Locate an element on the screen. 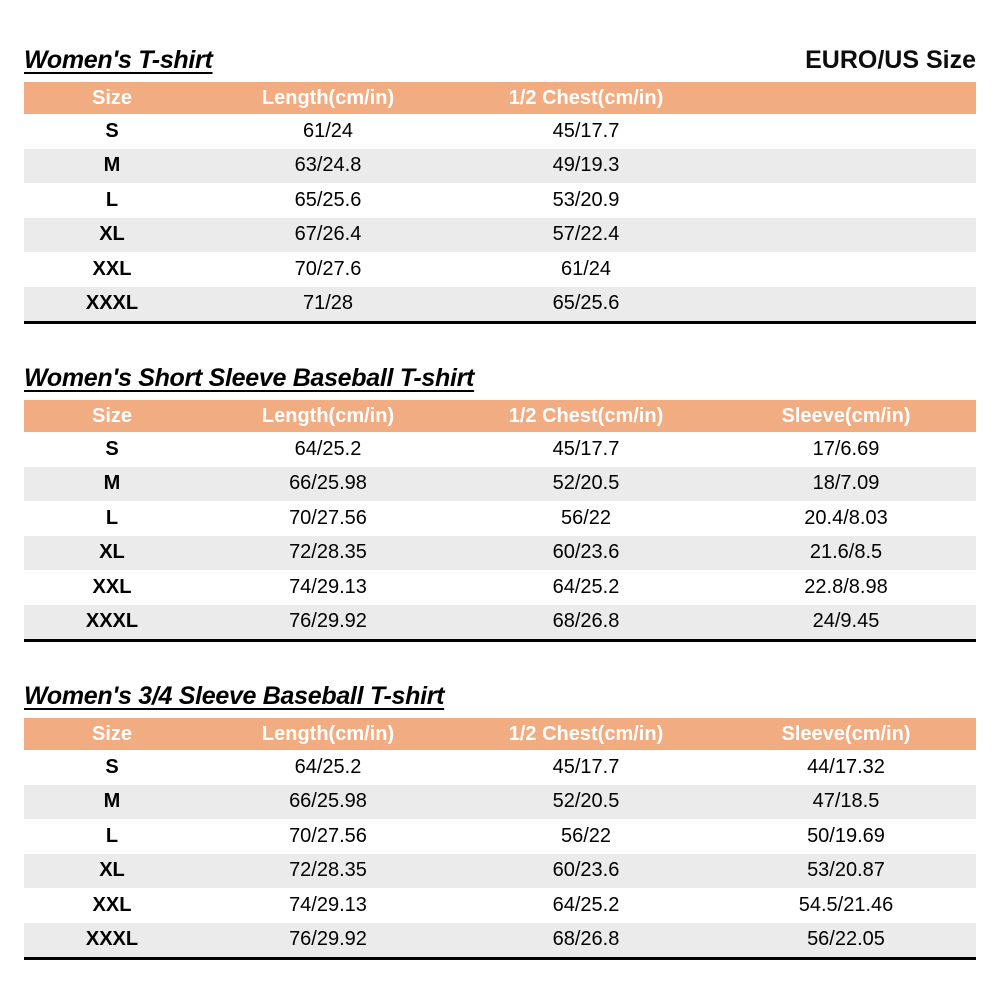  table-row: XXXL 76/29.92 68/26.8 24/9.45 is located at coordinates (500, 622).